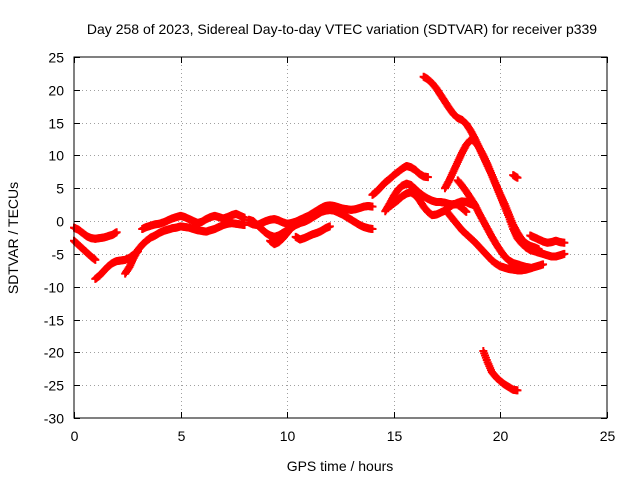  Describe the element at coordinates (54, 386) in the screenshot. I see `y-tick-label: -25` at that location.